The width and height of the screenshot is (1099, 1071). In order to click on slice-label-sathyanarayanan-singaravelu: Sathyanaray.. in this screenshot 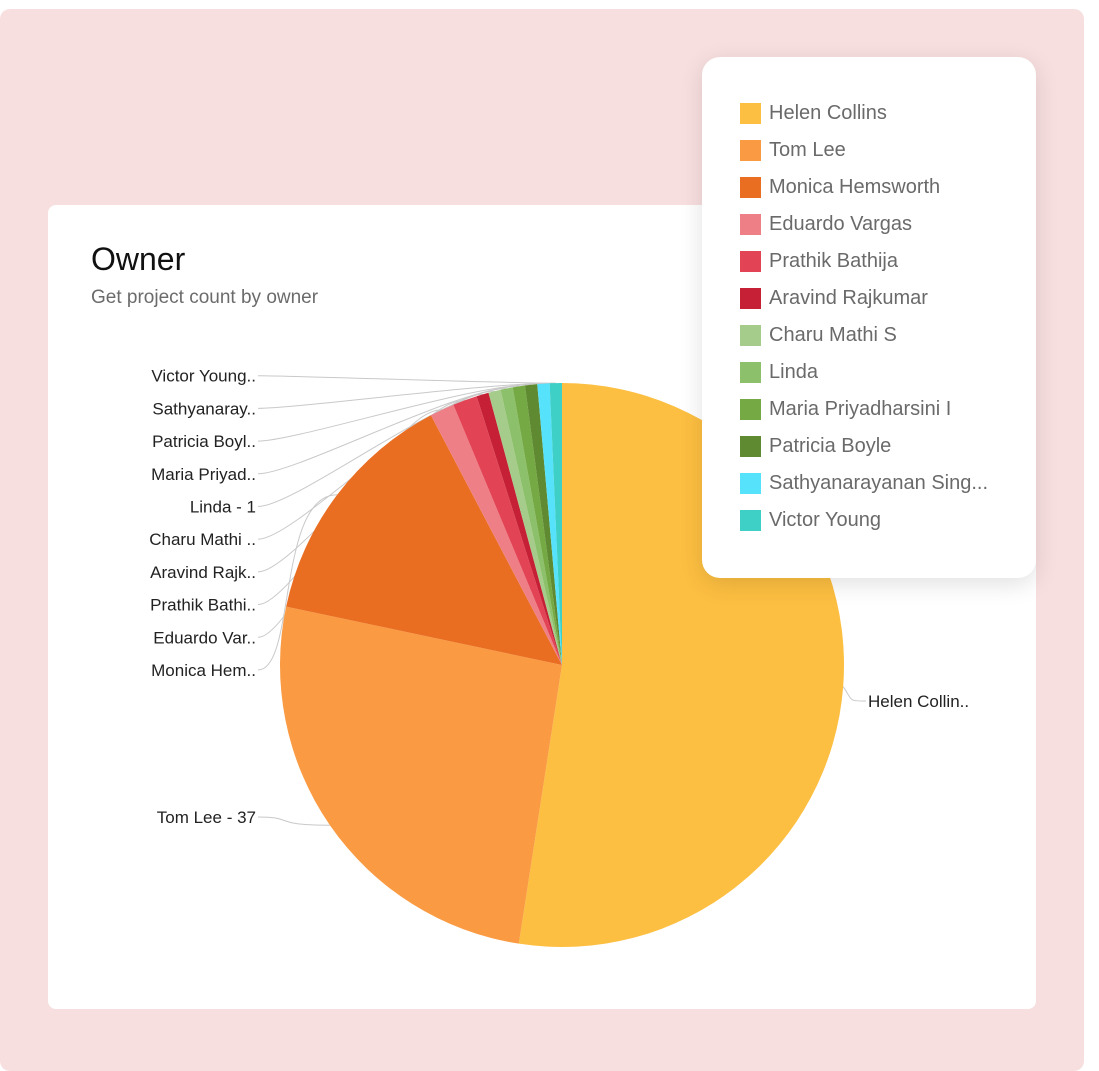, I will do `click(204, 408)`.